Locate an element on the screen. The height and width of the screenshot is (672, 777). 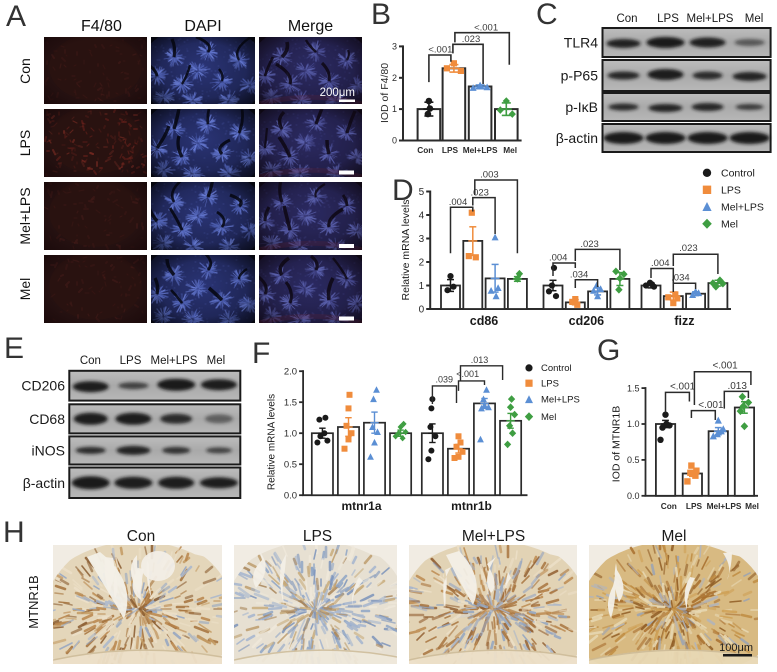
svg-text: fizz is located at coordinates (684, 321).